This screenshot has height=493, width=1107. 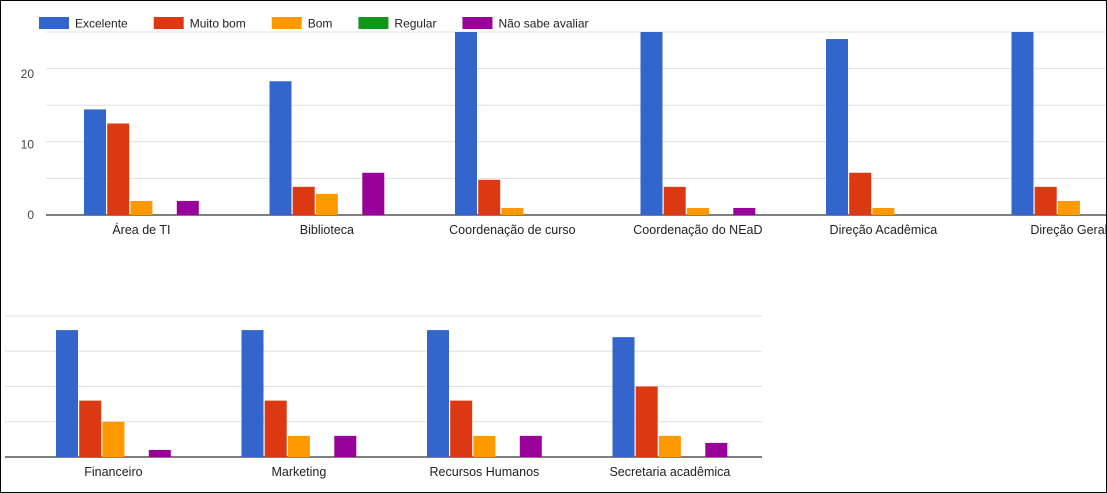 What do you see at coordinates (28, 145) in the screenshot?
I see `top-y-tick-10: 10` at bounding box center [28, 145].